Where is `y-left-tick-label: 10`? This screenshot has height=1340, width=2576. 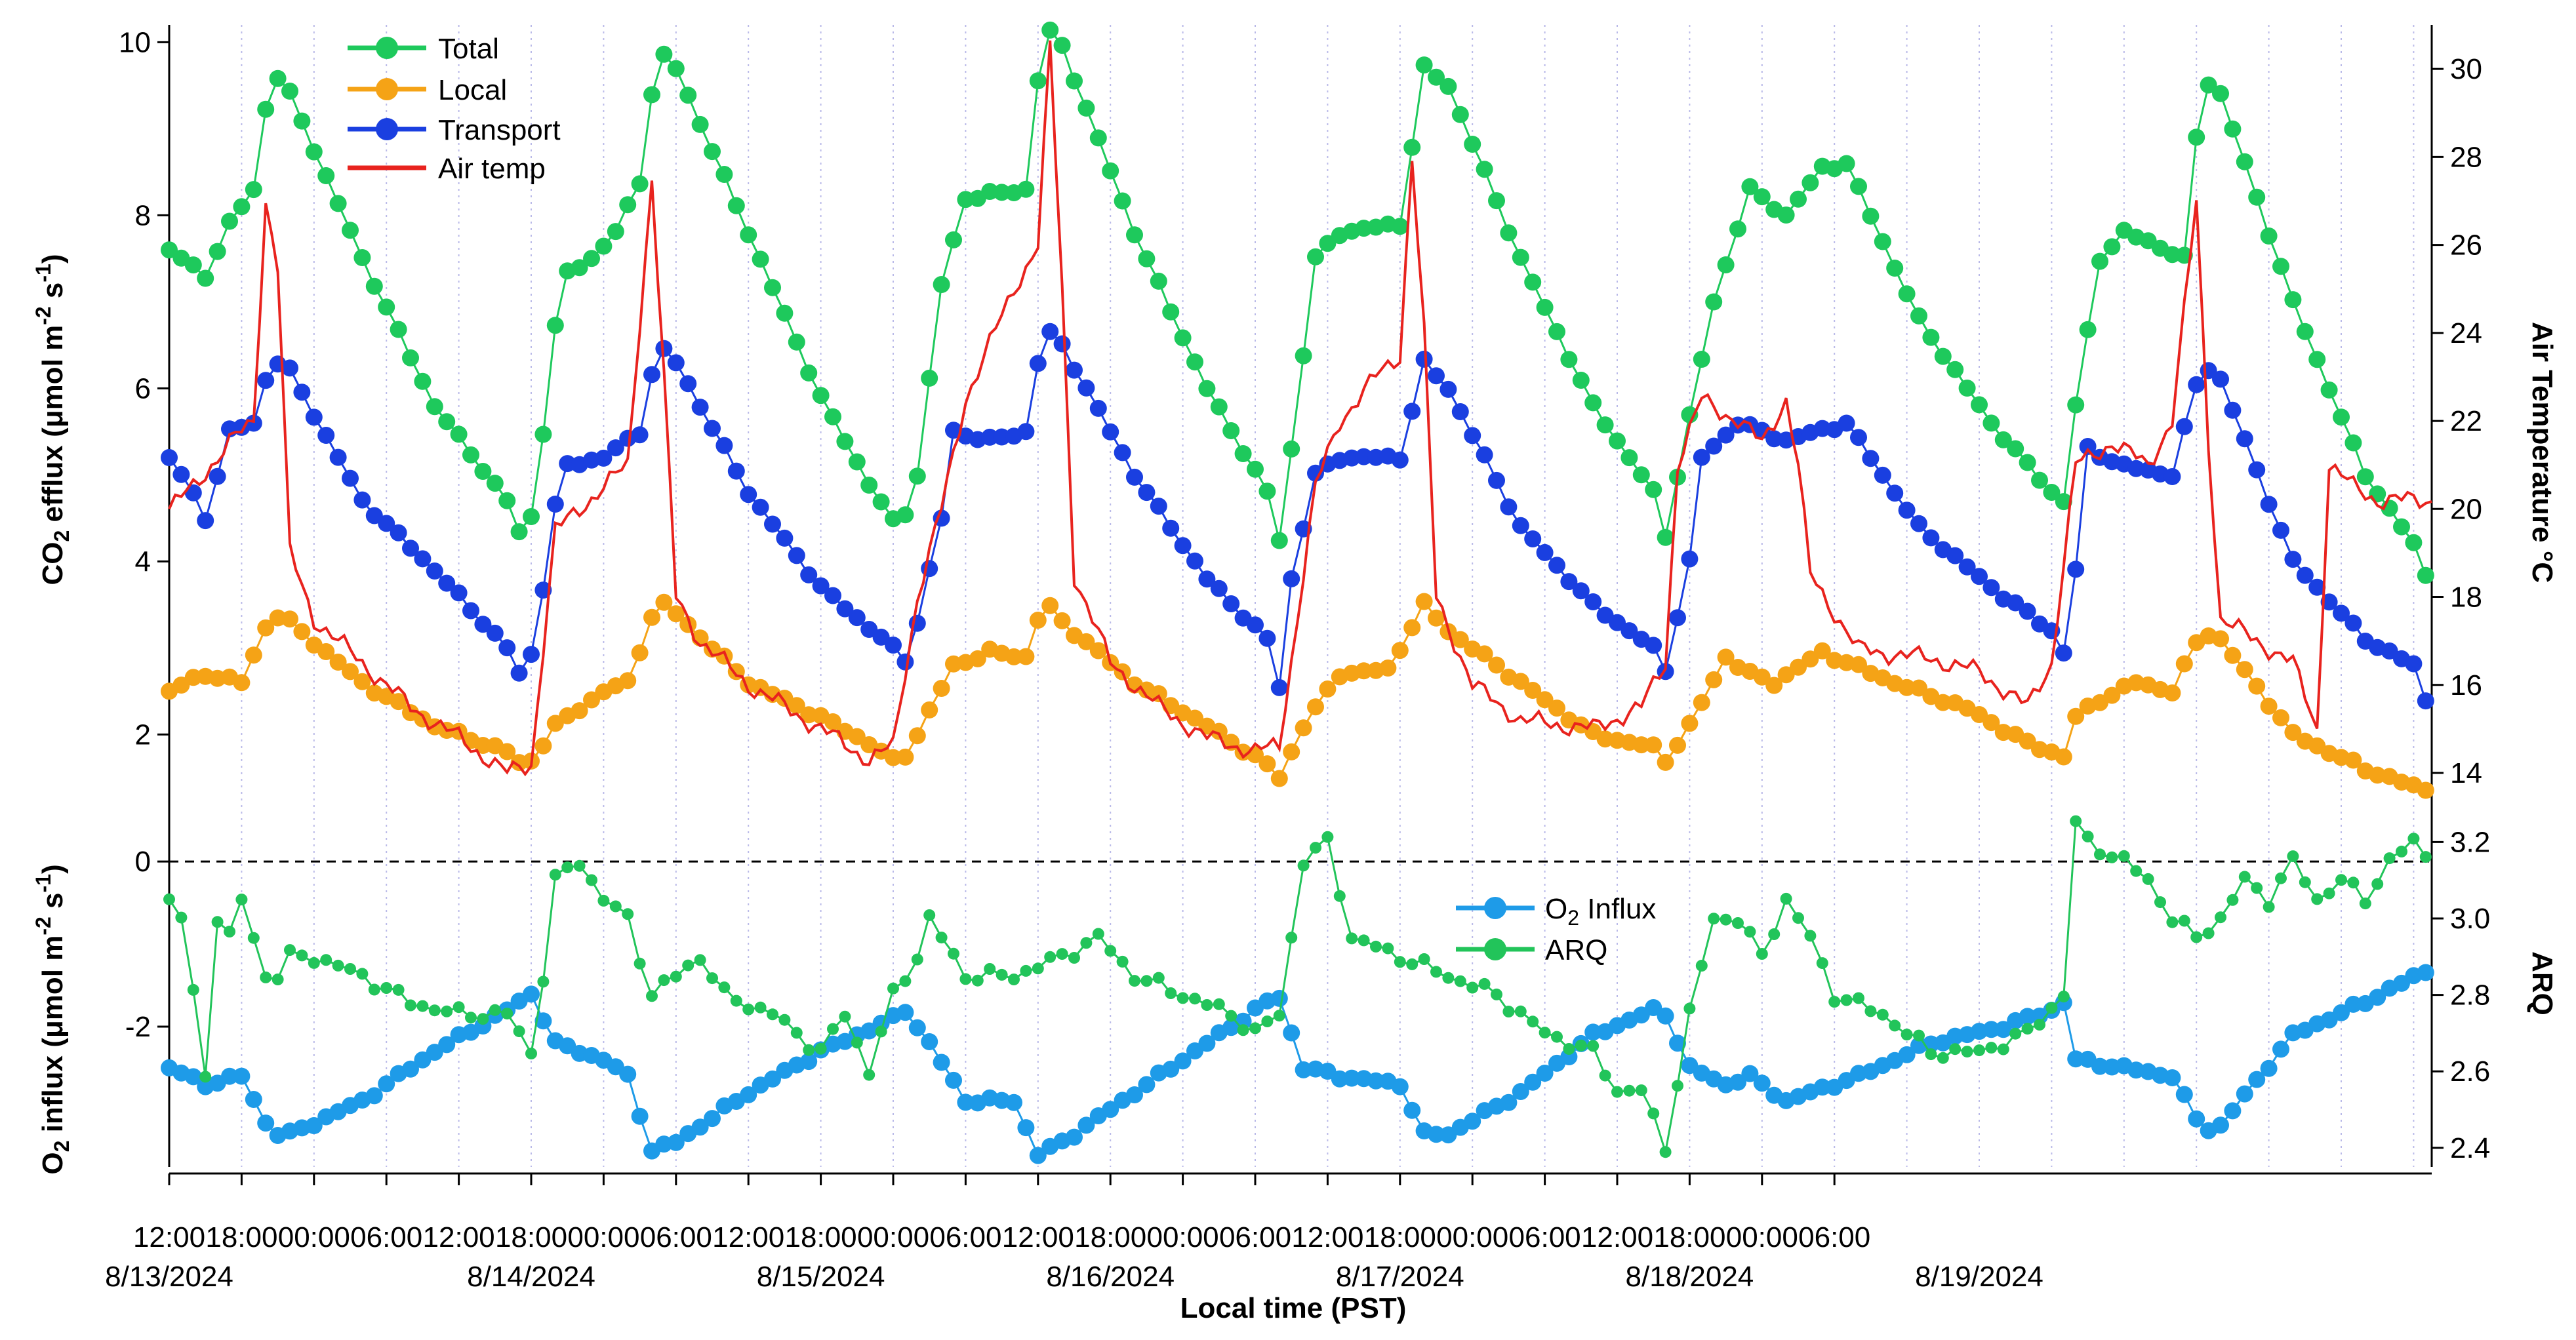
y-left-tick-label: 10 is located at coordinates (135, 42).